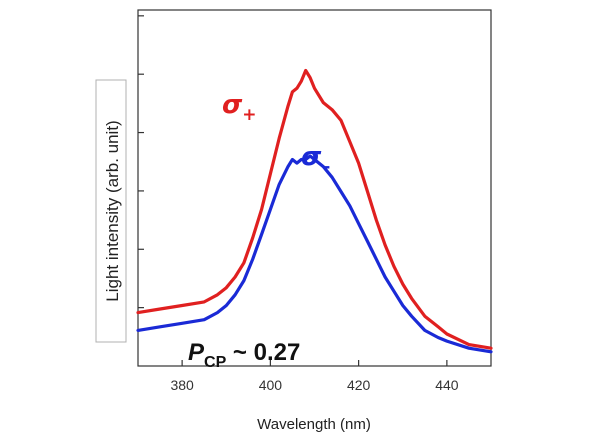 Image resolution: width=590 pixels, height=442 pixels. What do you see at coordinates (326, 167) in the screenshot?
I see `sigma-minus-sub: -` at bounding box center [326, 167].